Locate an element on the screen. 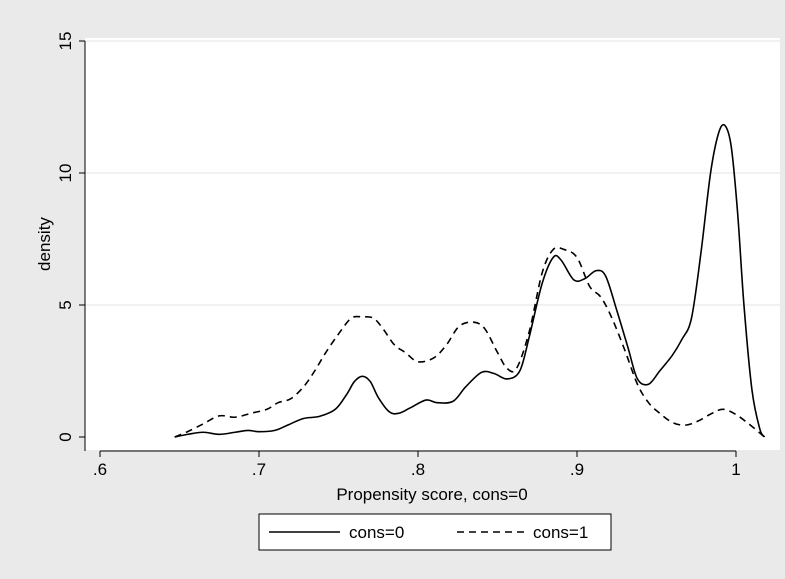  y-axis-title: density is located at coordinates (44, 244).